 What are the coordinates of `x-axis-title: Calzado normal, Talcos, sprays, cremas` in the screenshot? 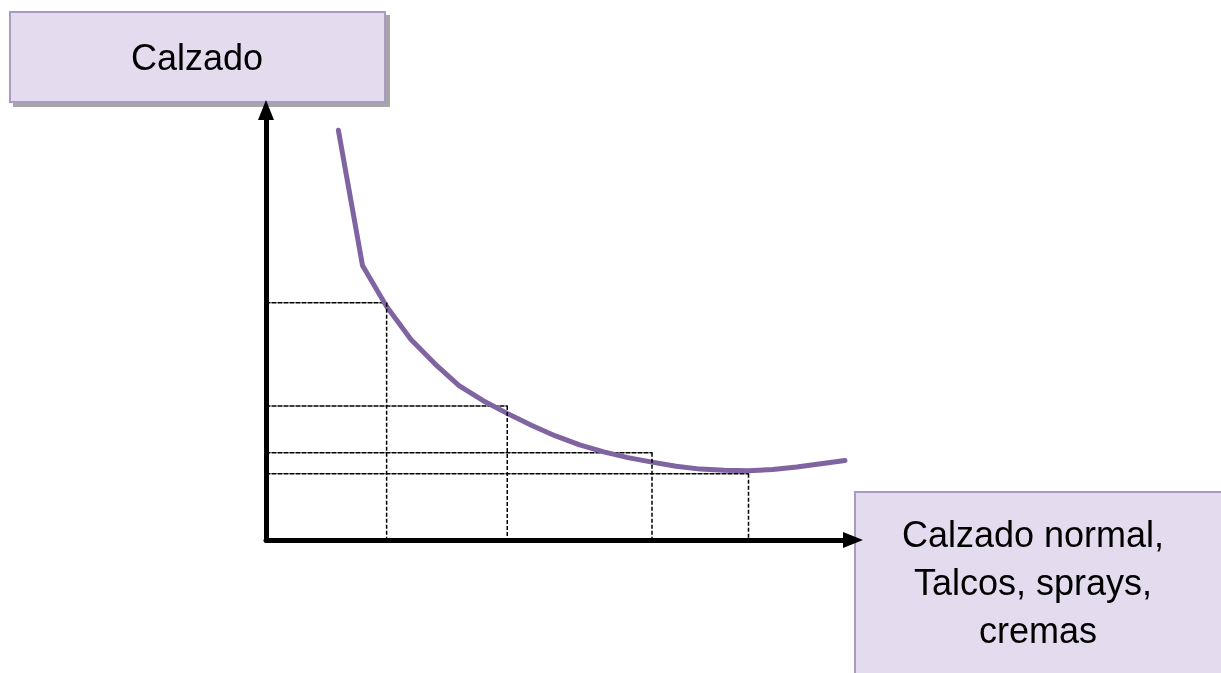 It's located at (1038, 582).